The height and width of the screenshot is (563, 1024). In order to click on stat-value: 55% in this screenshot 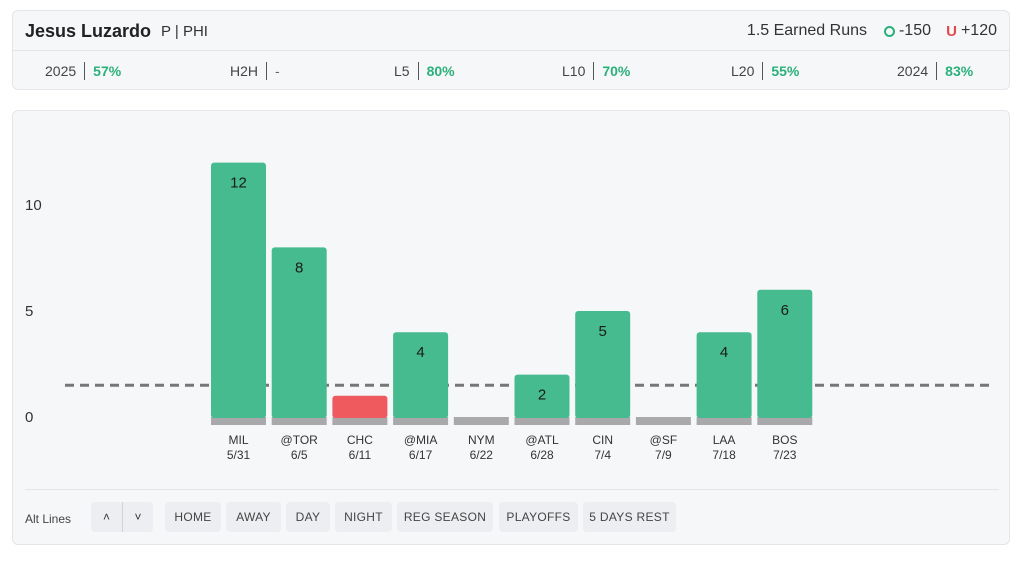, I will do `click(785, 71)`.